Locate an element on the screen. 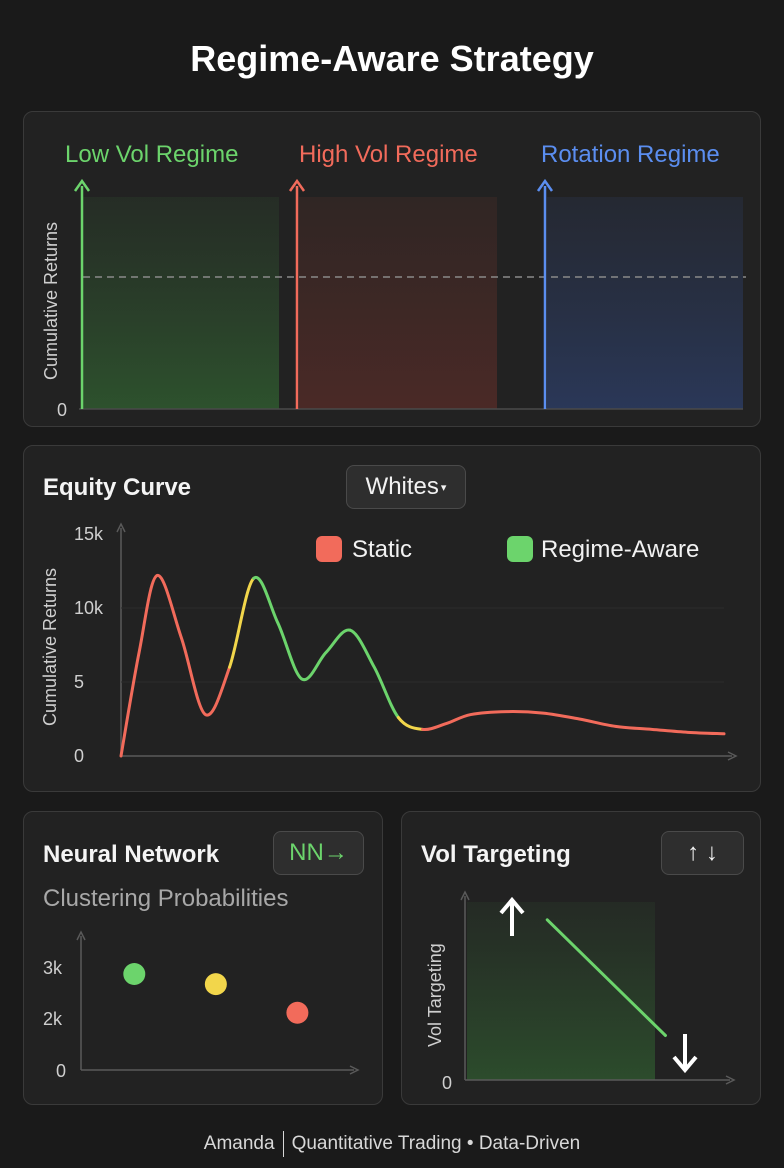  nn-badge-button: NN→ is located at coordinates (318, 853).